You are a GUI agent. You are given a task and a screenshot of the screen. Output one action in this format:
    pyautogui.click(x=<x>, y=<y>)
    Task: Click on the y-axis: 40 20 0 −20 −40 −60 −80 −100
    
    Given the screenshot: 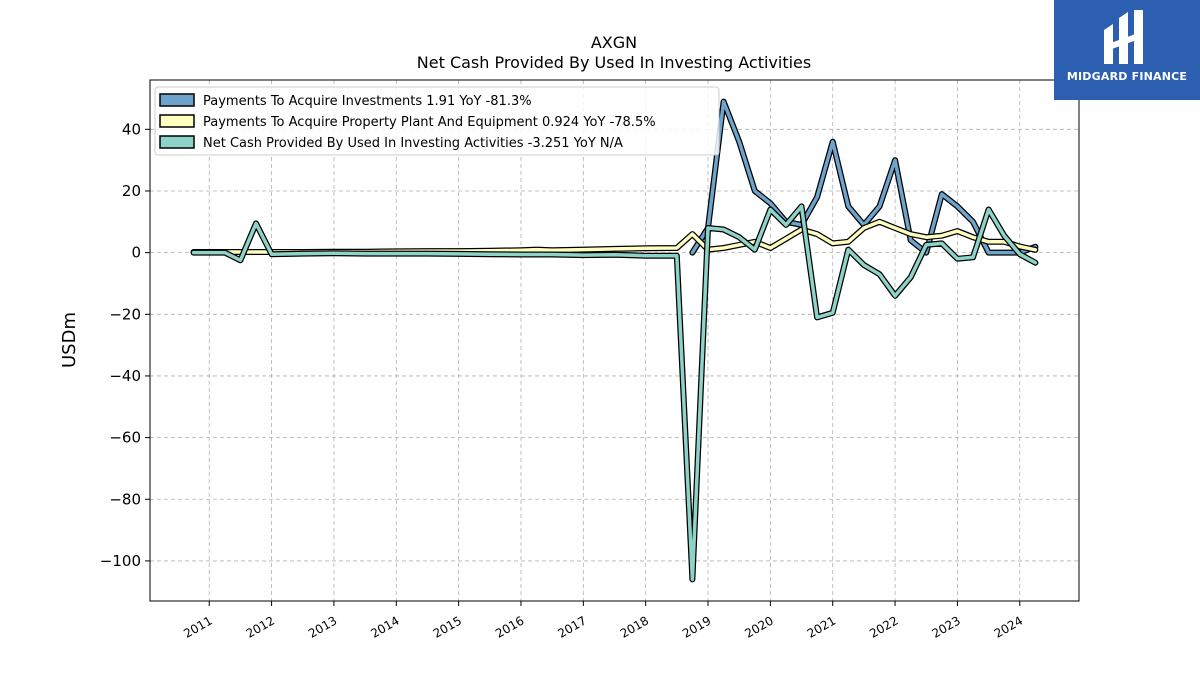 What is the action you would take?
    pyautogui.click(x=125, y=345)
    